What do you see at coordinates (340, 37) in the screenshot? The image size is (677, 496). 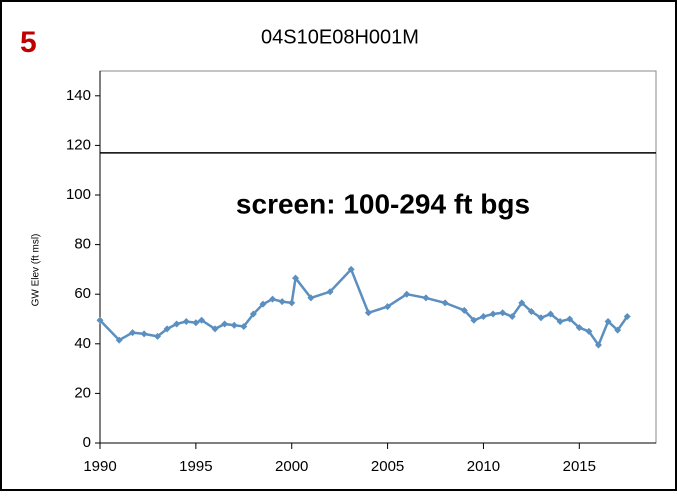 I see `chart-title: 04S10E08H001M` at bounding box center [340, 37].